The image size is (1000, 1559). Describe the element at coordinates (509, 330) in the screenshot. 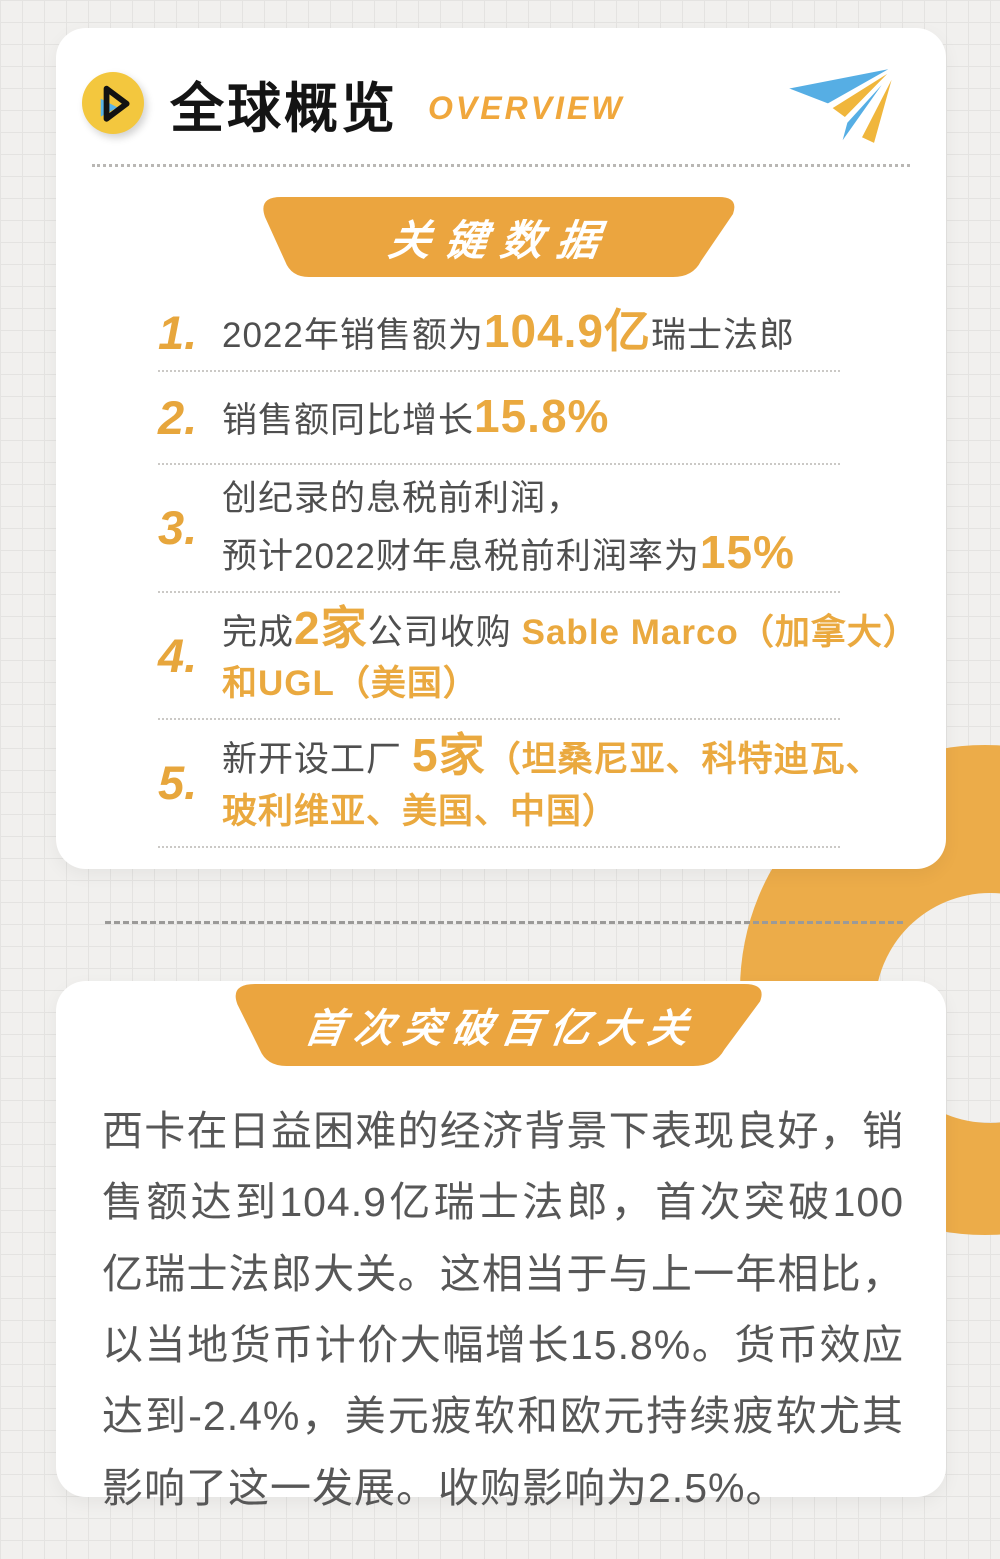

I see `item-text: 2022年销售额为104.9亿瑞士法郎` at that location.